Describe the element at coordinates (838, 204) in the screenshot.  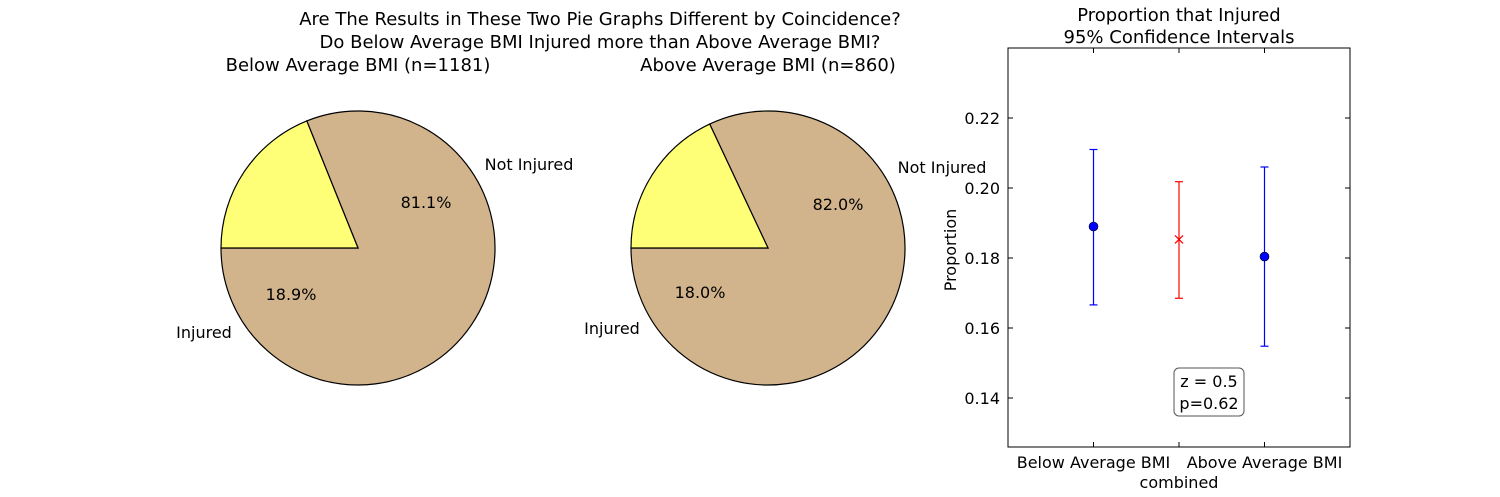
I see `pie-value-label-not-injured: 82.0%` at that location.